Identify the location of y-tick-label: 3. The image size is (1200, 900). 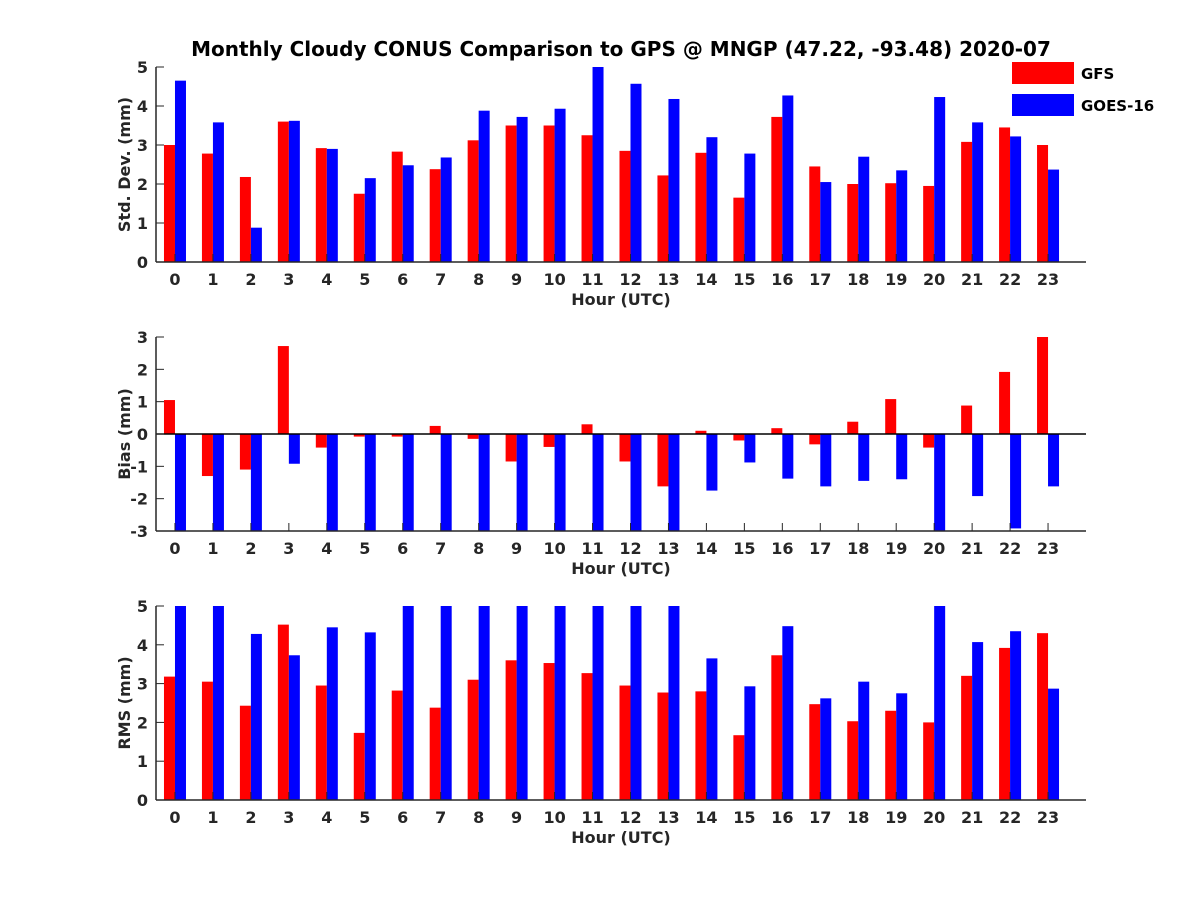
(142, 684).